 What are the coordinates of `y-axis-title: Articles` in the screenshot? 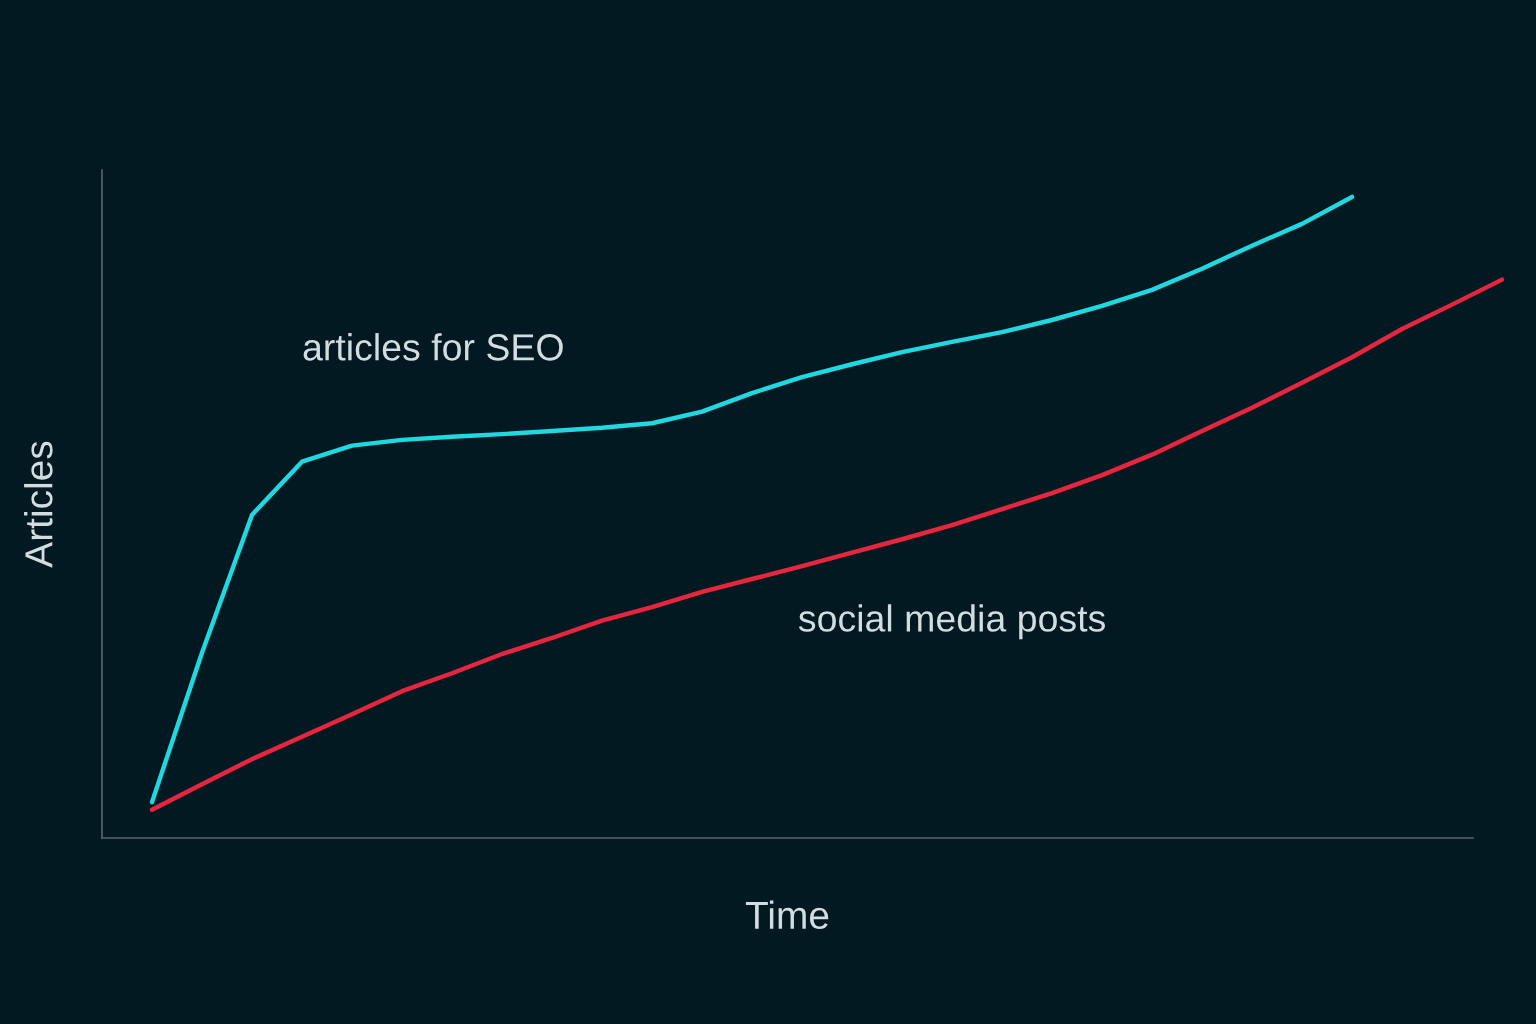 It's located at (38, 504).